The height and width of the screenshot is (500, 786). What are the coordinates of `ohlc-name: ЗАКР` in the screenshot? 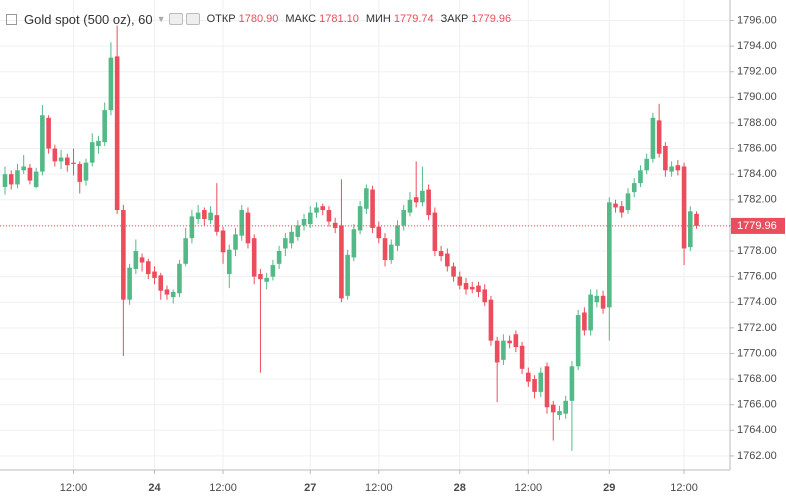 It's located at (454, 19).